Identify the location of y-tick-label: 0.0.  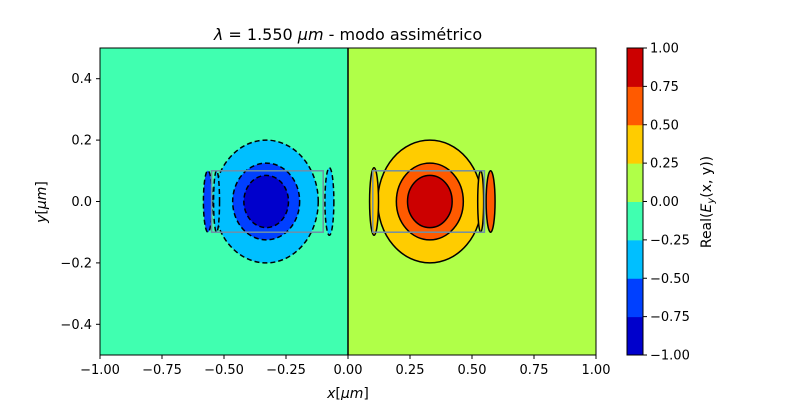
(81, 202).